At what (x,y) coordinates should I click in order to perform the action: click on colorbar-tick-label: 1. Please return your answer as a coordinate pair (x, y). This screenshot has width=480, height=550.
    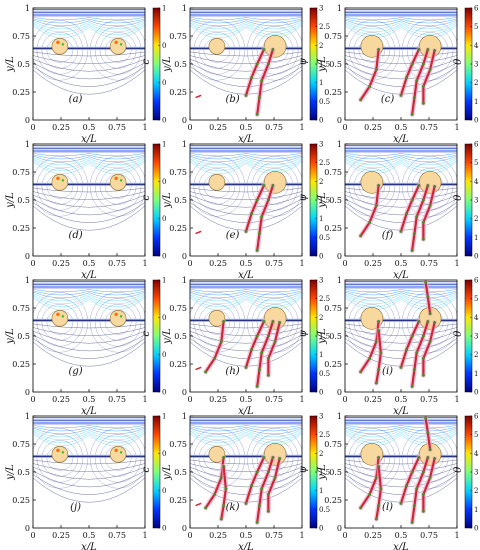
    Looking at the image, I should click on (321, 355).